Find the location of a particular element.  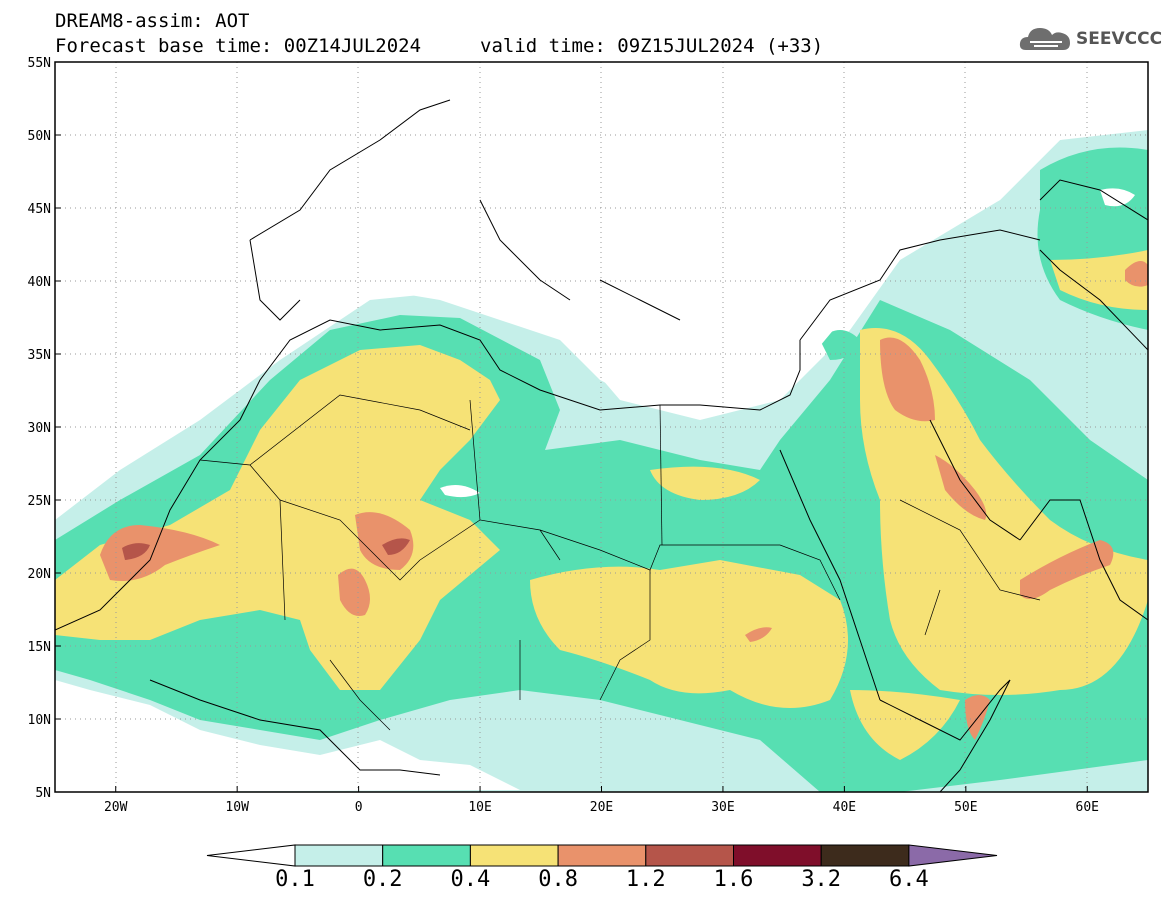

lat-tick-label: 45N is located at coordinates (39, 209).